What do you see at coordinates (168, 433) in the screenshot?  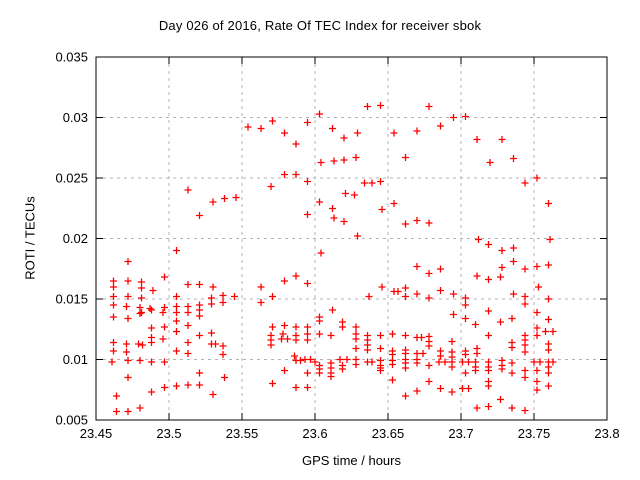 I see `x-tick-label: 23.5` at bounding box center [168, 433].